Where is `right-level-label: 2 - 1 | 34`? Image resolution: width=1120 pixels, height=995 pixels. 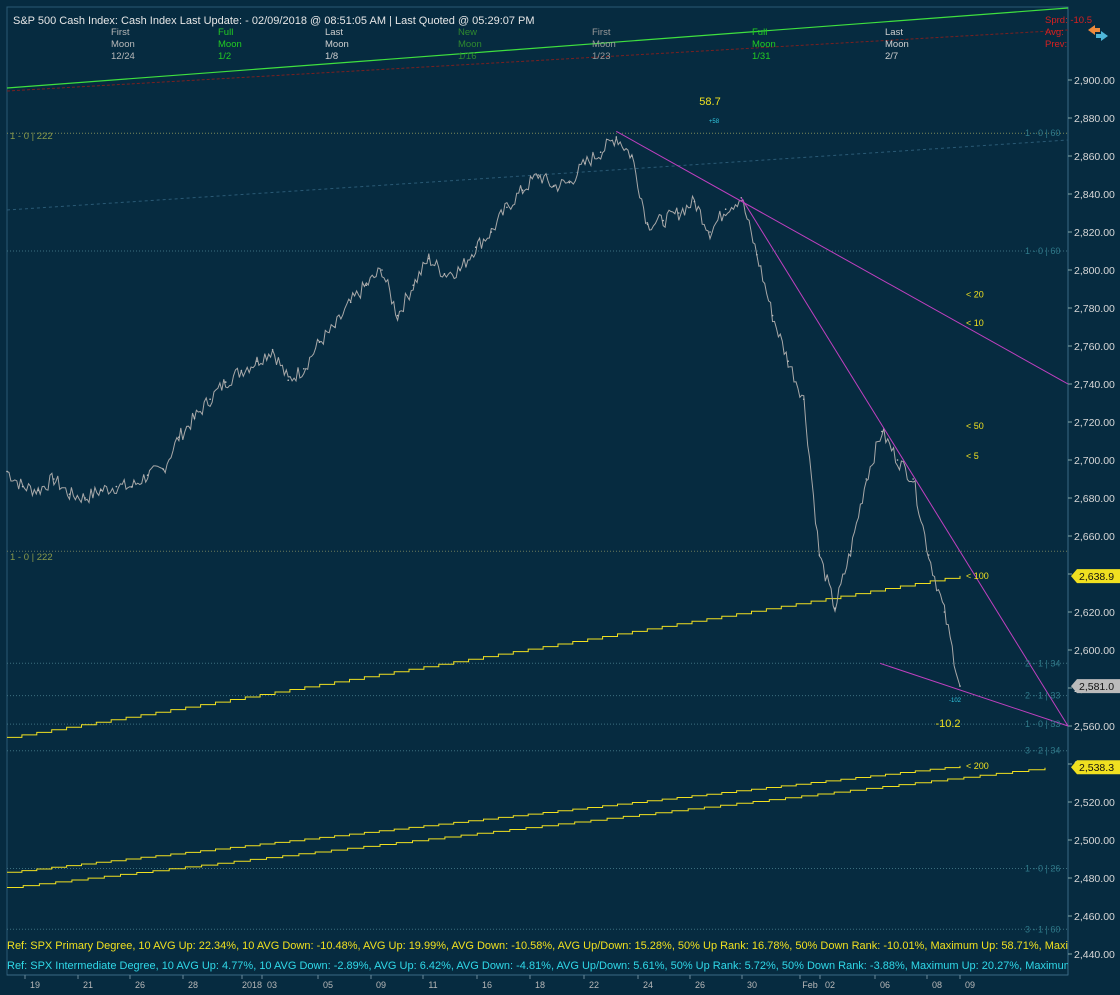
right-level-label: 2 - 1 | 34 is located at coordinates (1042, 663).